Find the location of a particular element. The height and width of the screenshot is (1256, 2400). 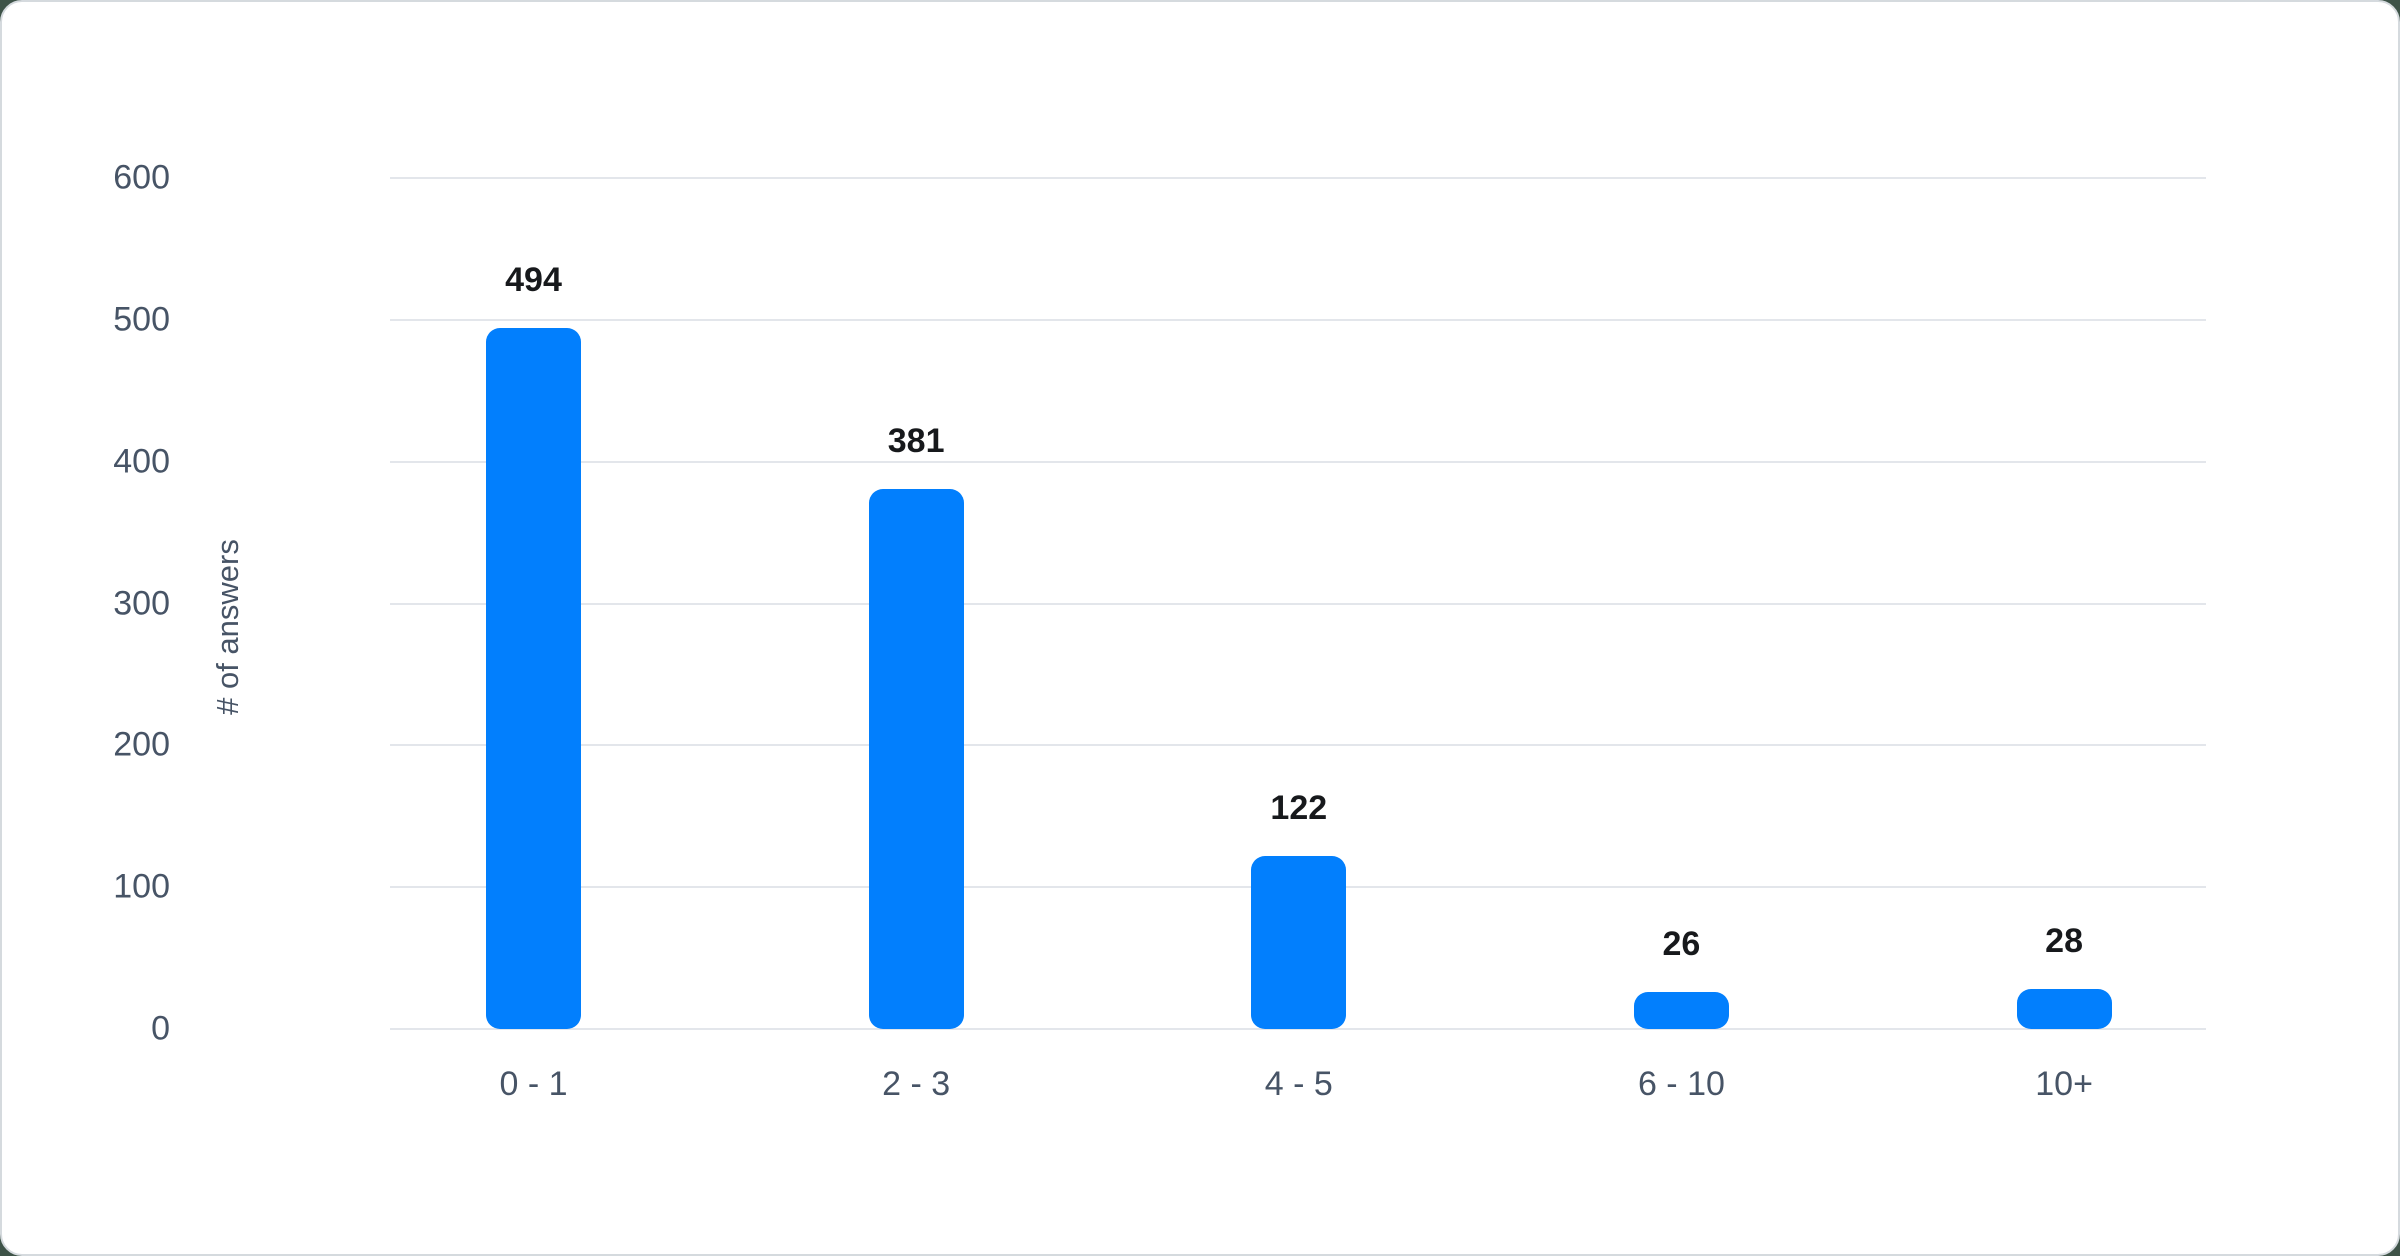

value-label-2-3: 381 is located at coordinates (916, 440).